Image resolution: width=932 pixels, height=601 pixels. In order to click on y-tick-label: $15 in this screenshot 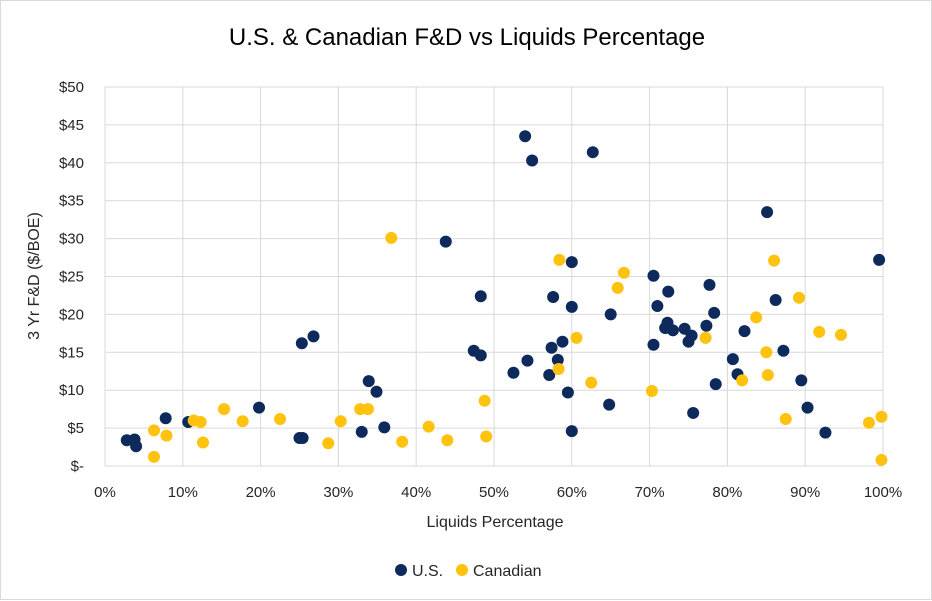, I will do `click(71, 352)`.